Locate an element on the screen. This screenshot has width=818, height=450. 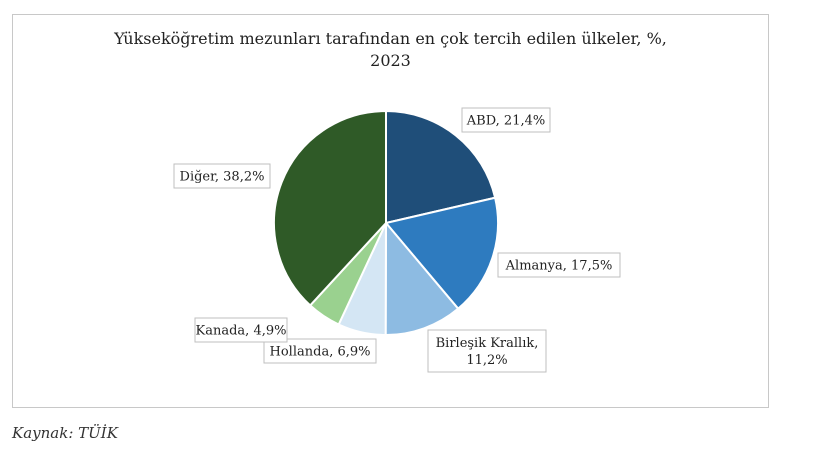
data-label-text: Birleşik Krallık, is located at coordinates (487, 343).